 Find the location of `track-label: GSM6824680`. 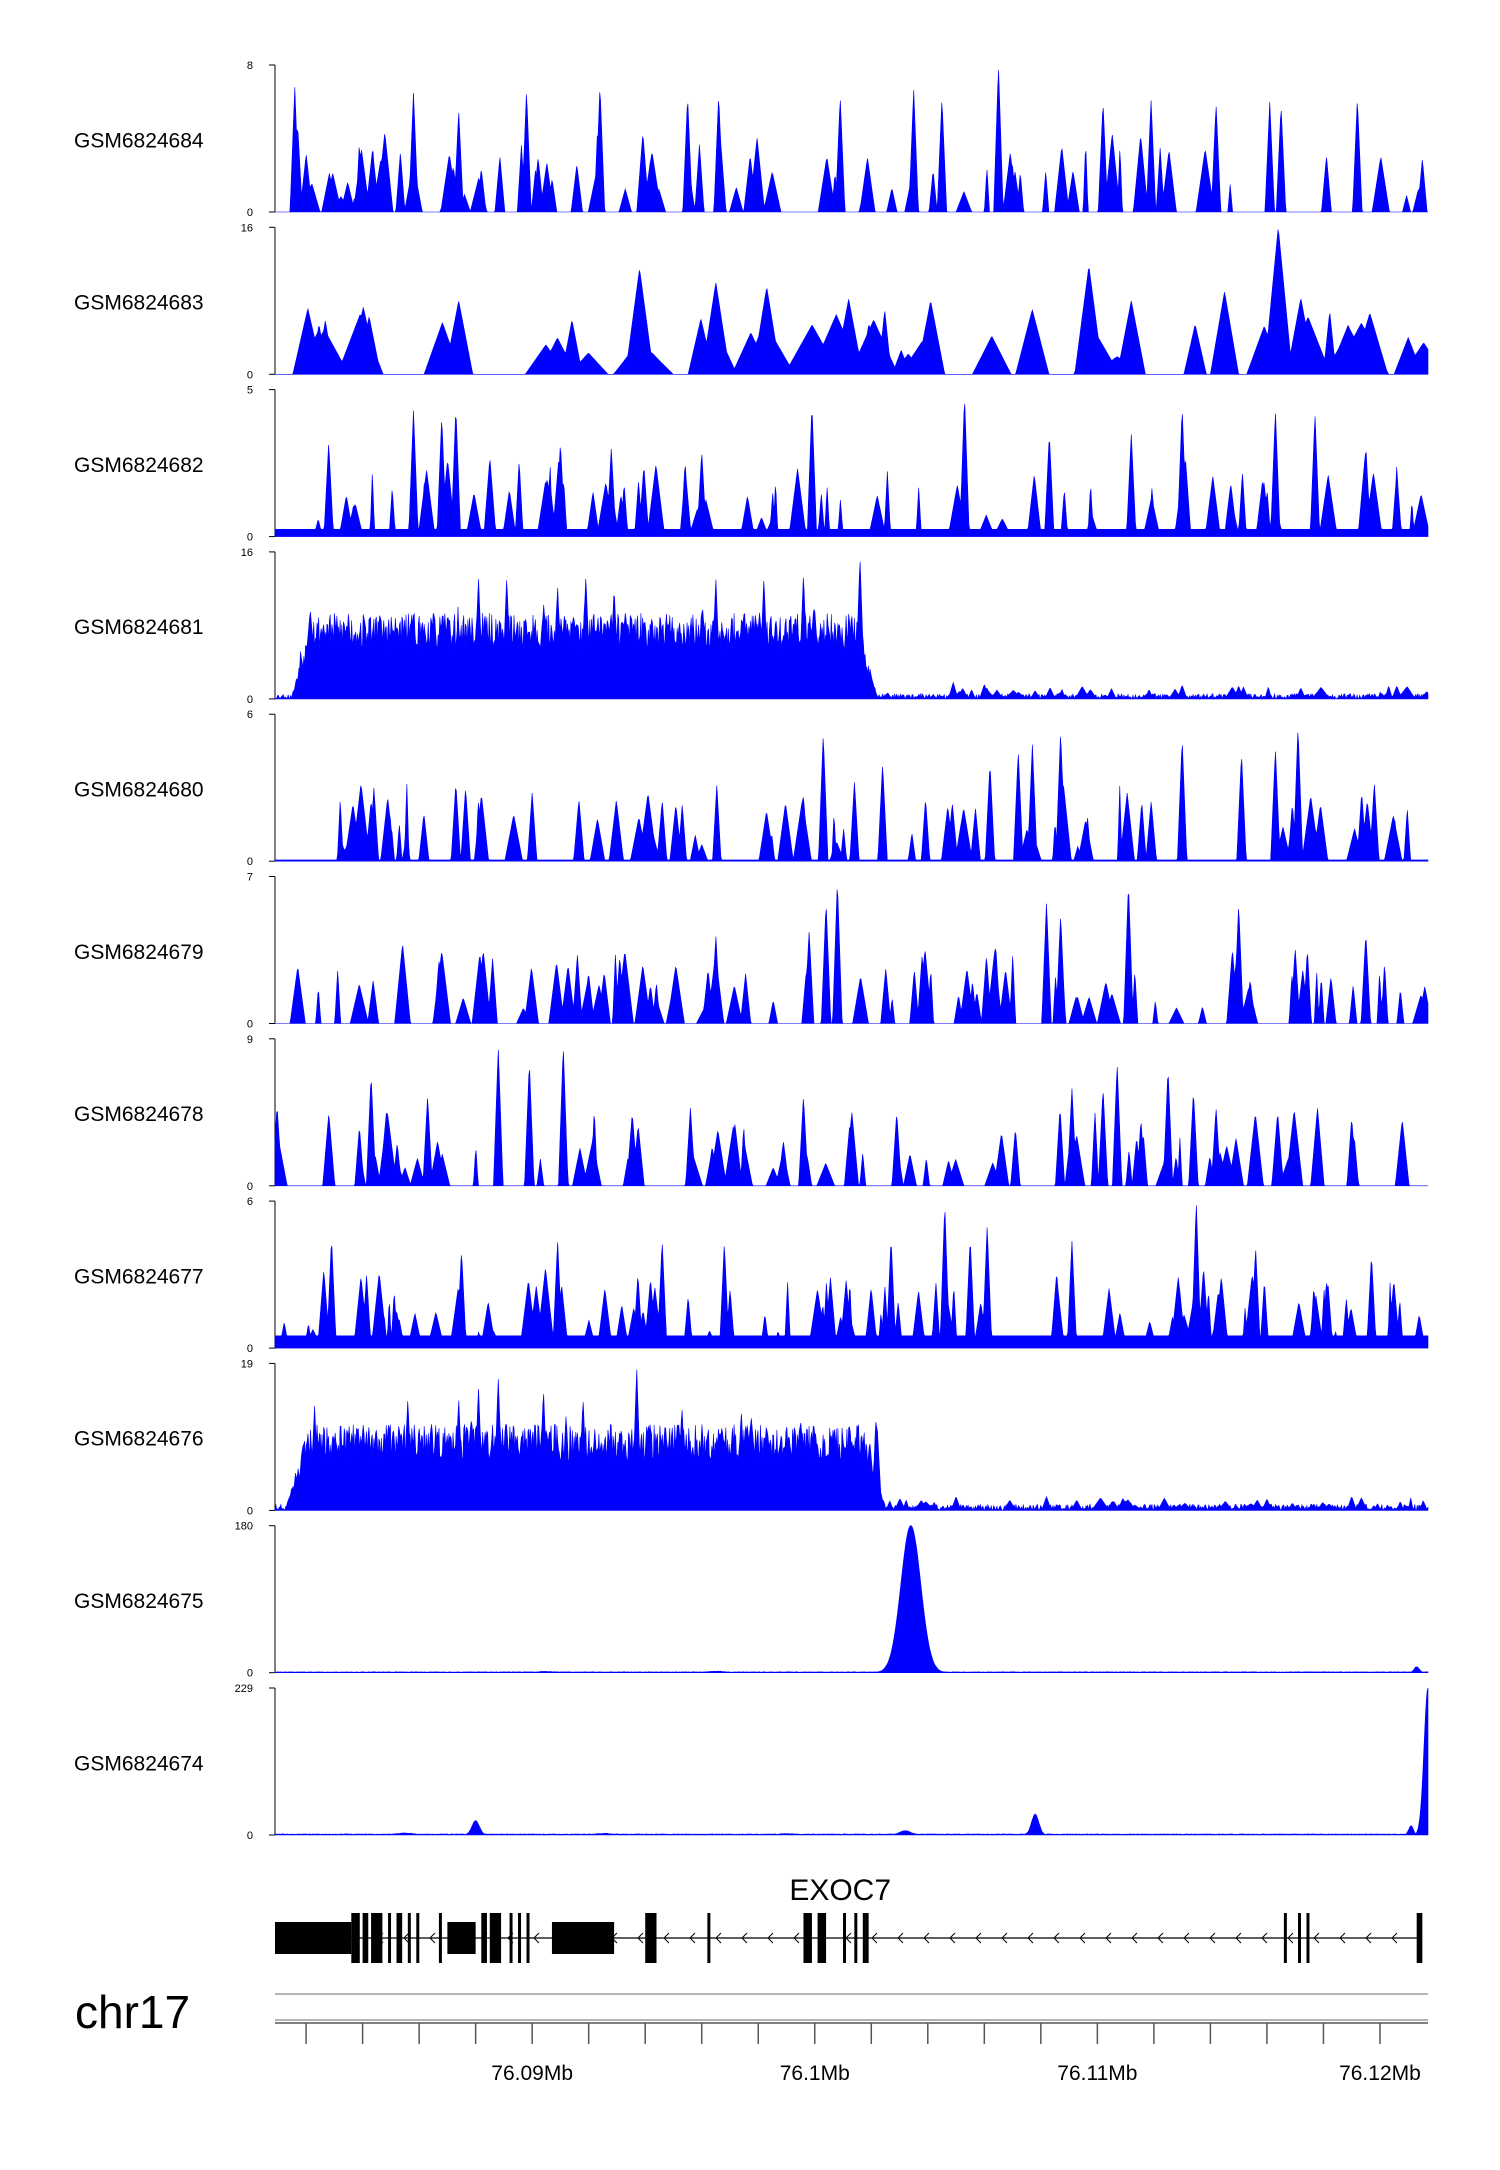

track-label: GSM6824680 is located at coordinates (139, 790).